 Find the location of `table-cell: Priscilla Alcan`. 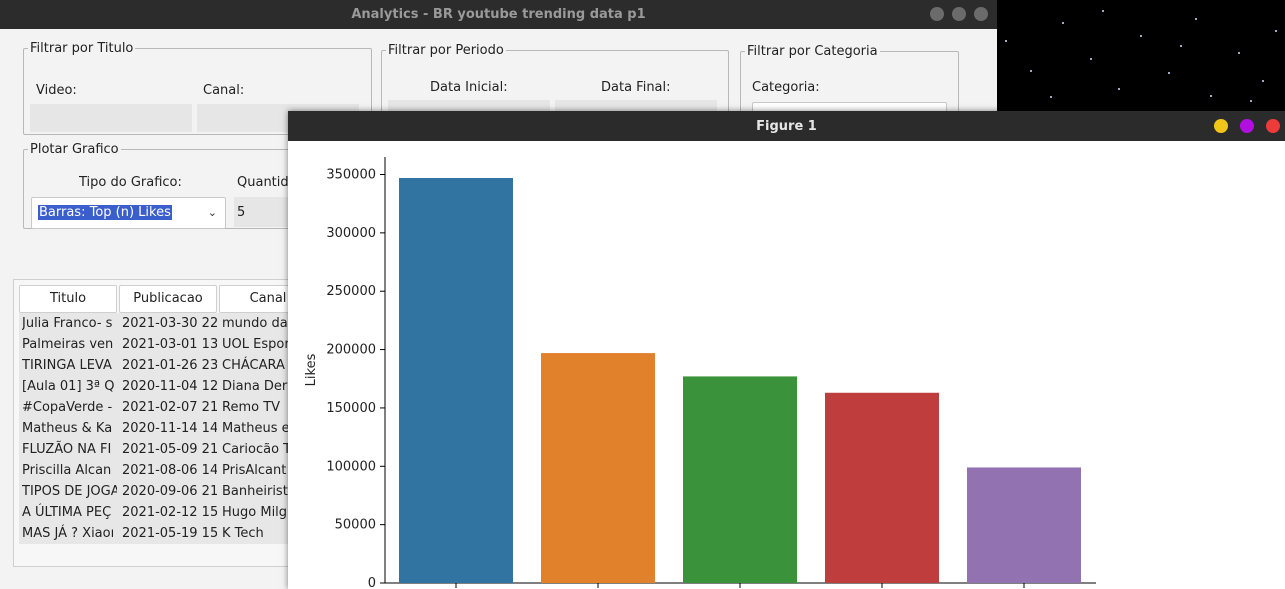

table-cell: Priscilla Alcan is located at coordinates (67, 470).